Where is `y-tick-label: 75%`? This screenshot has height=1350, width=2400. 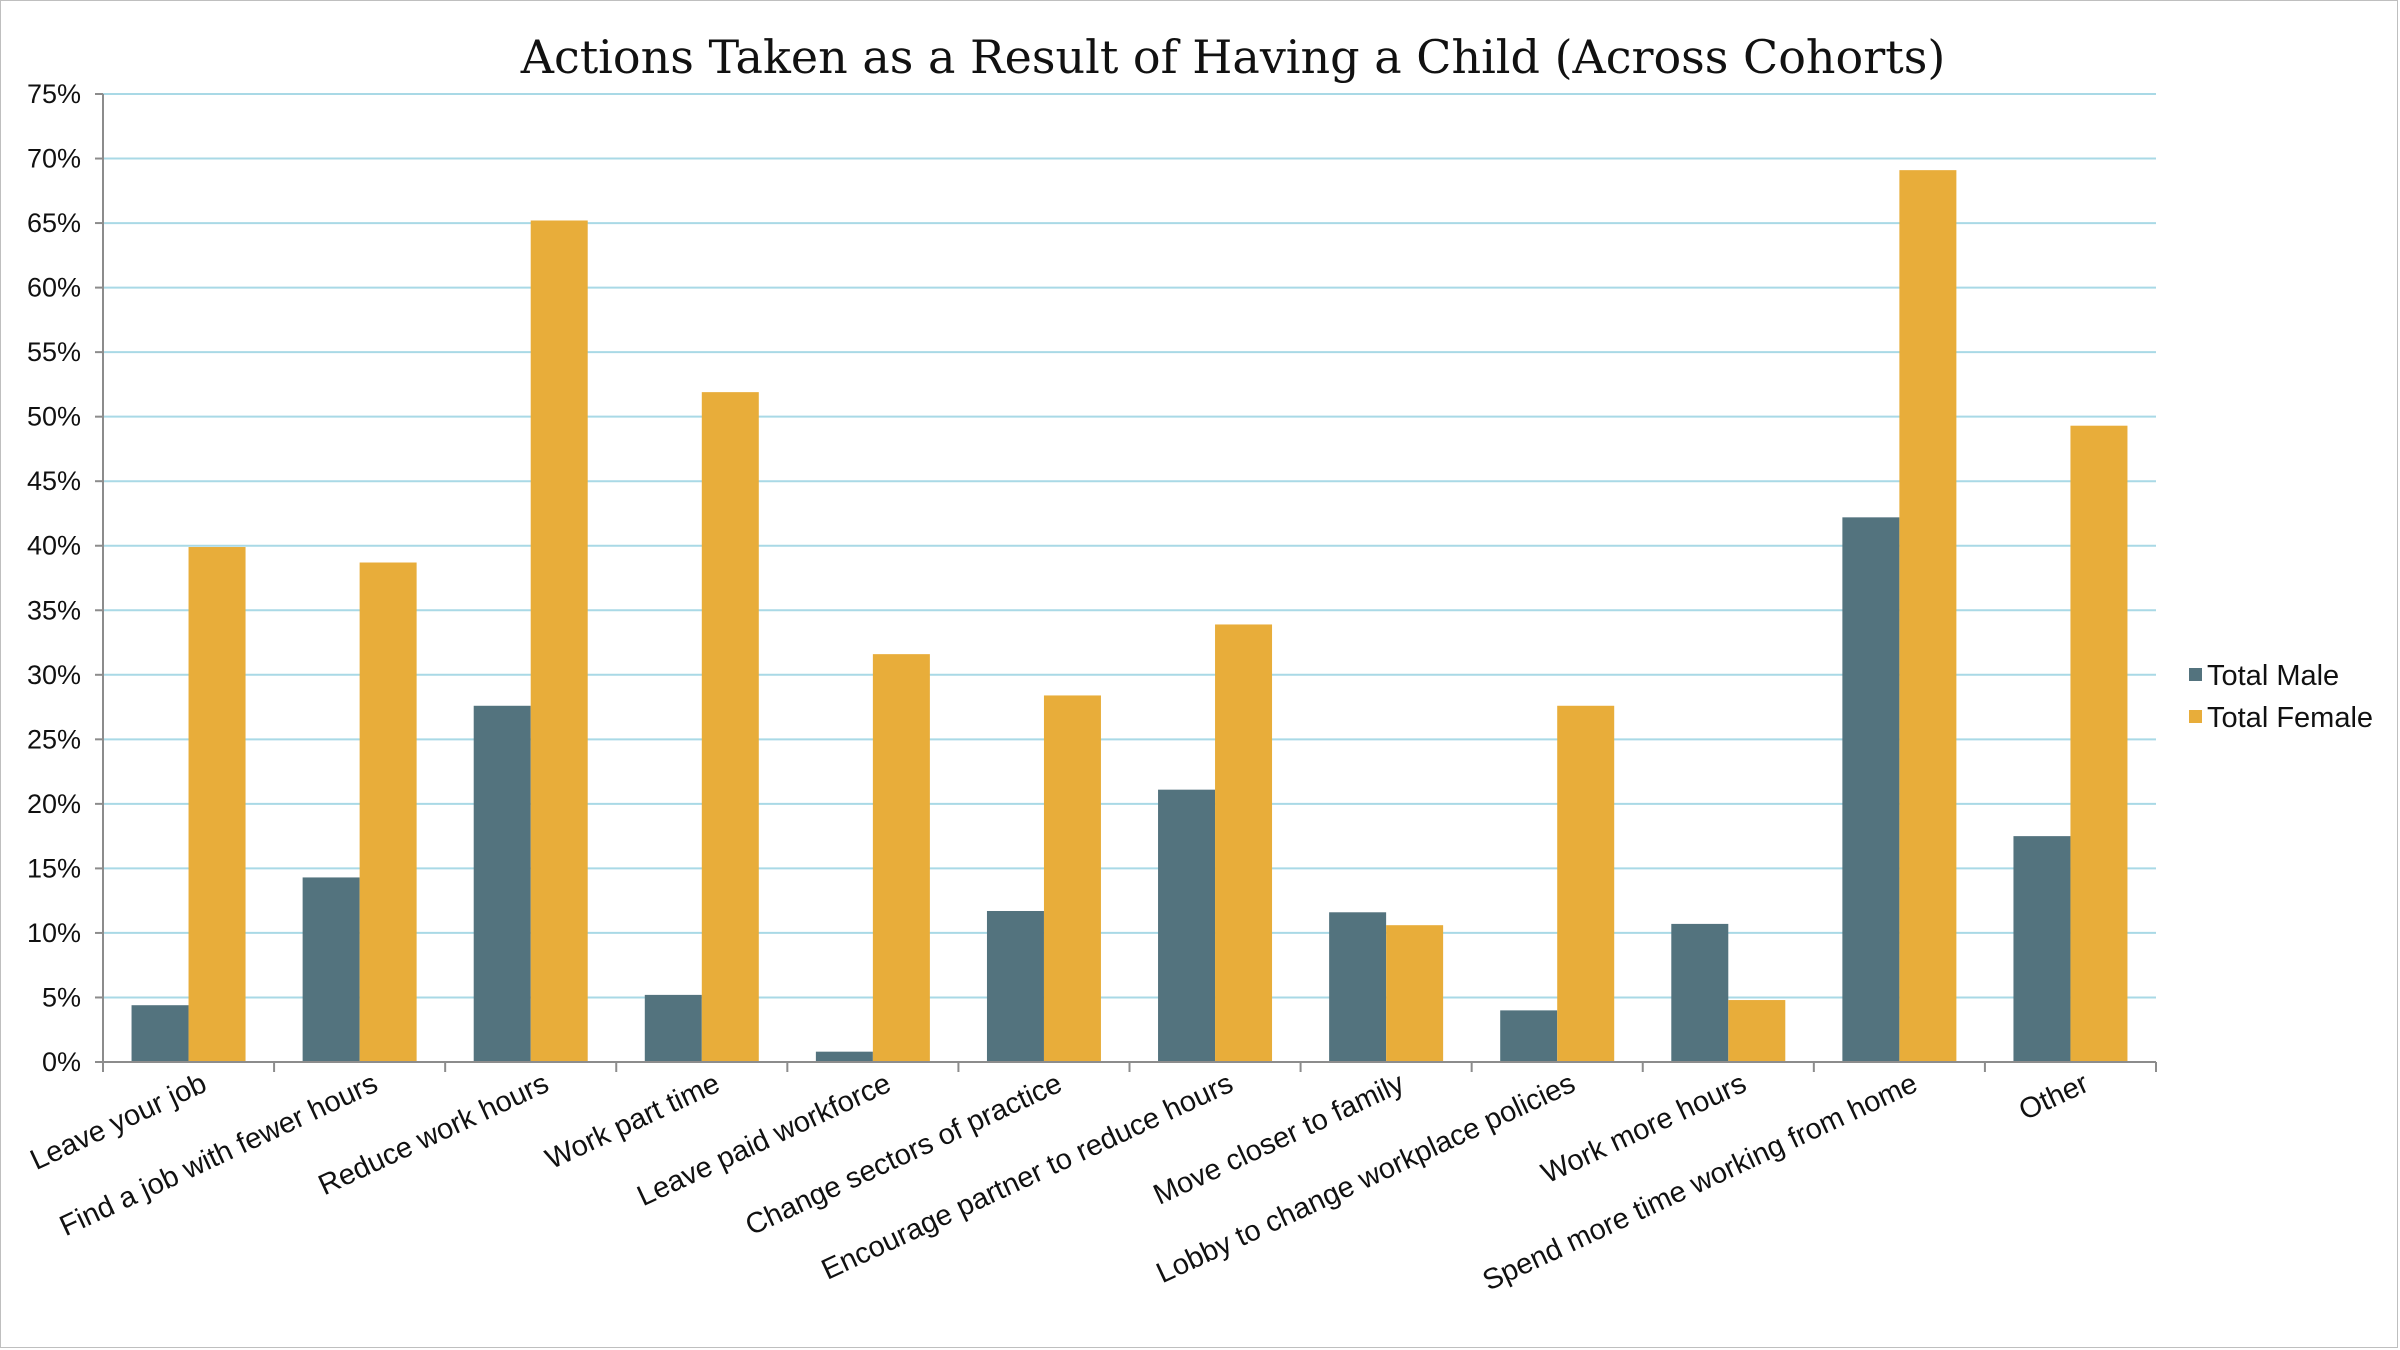 y-tick-label: 75% is located at coordinates (54, 94).